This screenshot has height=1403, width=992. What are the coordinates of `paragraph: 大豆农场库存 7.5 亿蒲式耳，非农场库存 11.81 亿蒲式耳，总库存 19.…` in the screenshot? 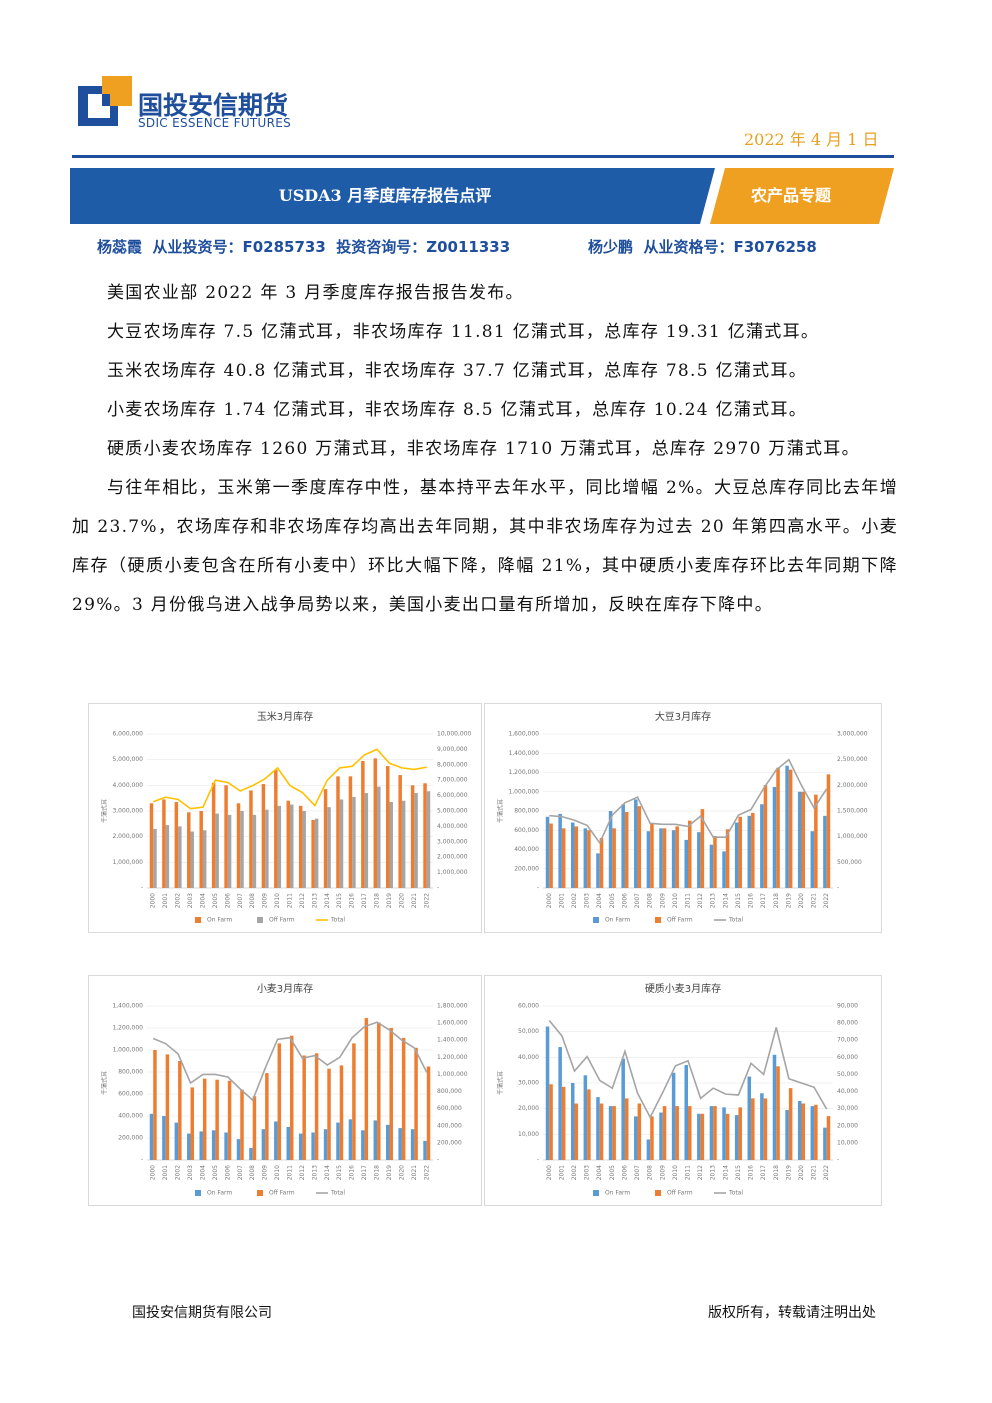 It's located at (463, 332).